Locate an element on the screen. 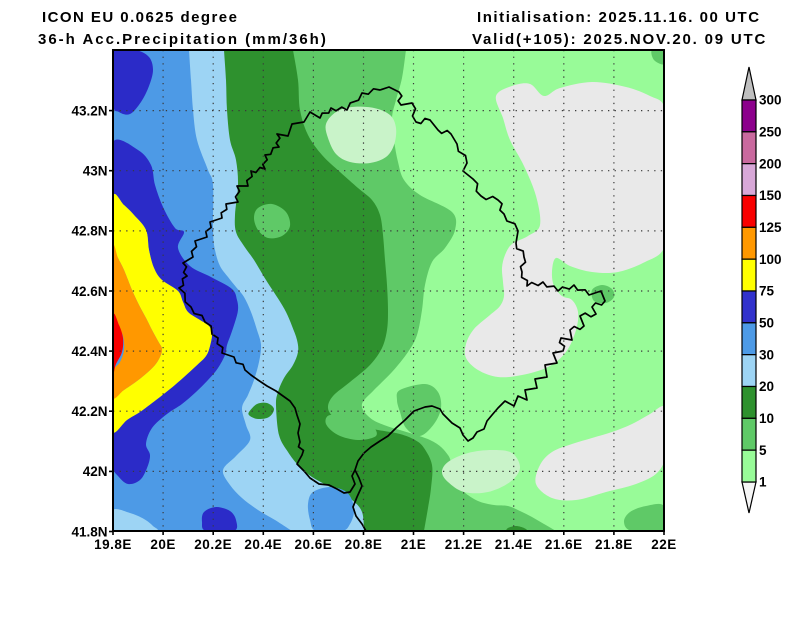 The width and height of the screenshot is (800, 618). svg-text: 21E is located at coordinates (414, 544).